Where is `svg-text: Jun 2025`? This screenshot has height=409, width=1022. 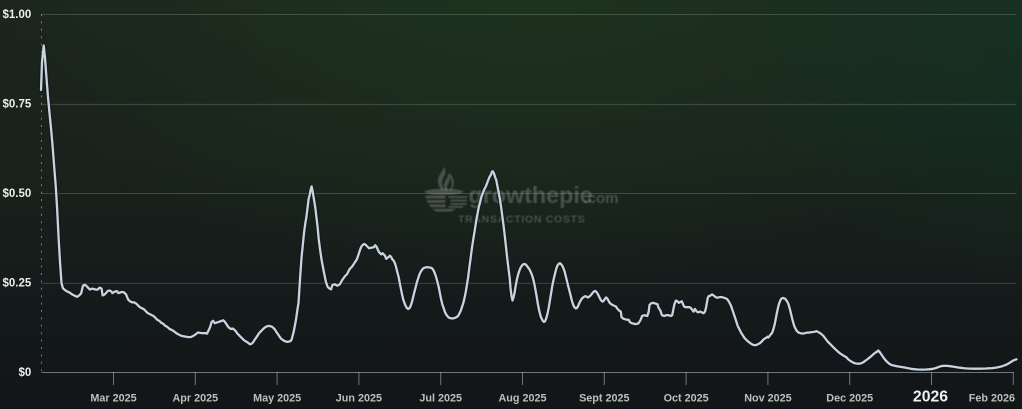
svg-text: Jun 2025 is located at coordinates (359, 399).